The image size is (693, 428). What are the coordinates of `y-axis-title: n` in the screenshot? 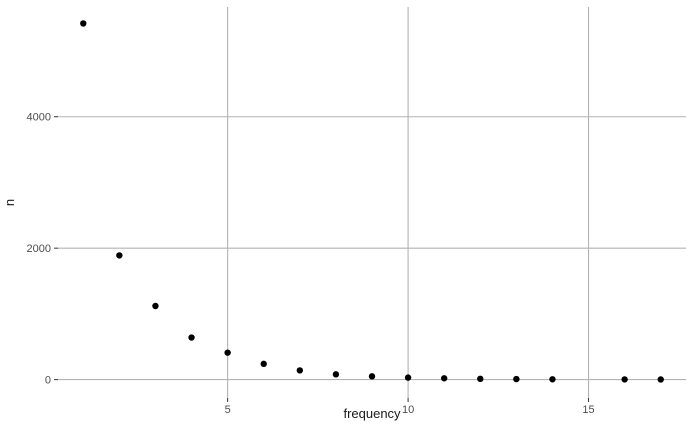 It's located at (9, 202).